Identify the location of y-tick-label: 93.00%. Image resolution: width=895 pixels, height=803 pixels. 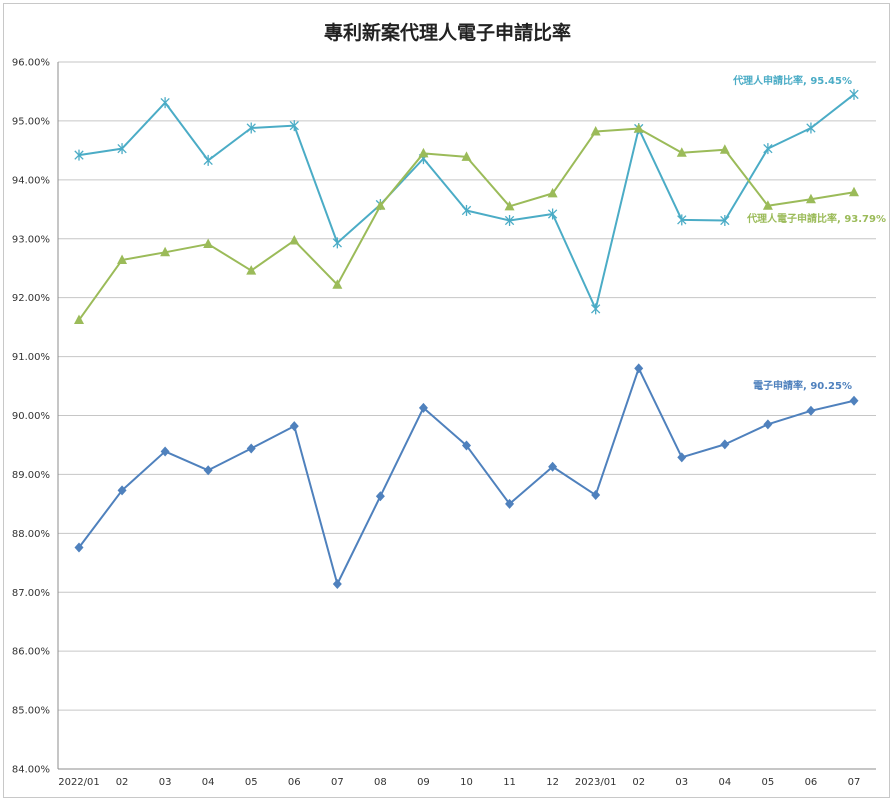
(31, 239).